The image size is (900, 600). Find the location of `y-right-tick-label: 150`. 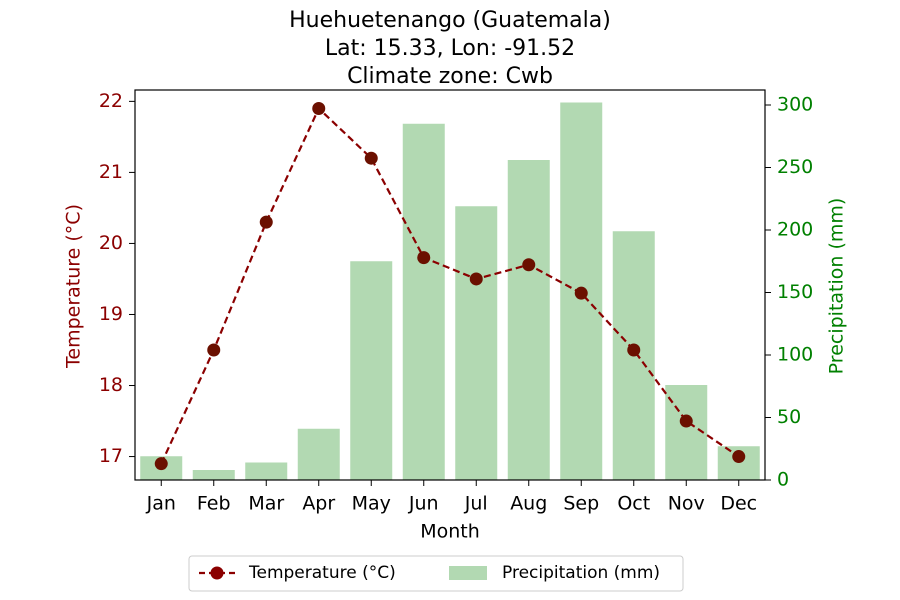

y-right-tick-label: 150 is located at coordinates (795, 292).